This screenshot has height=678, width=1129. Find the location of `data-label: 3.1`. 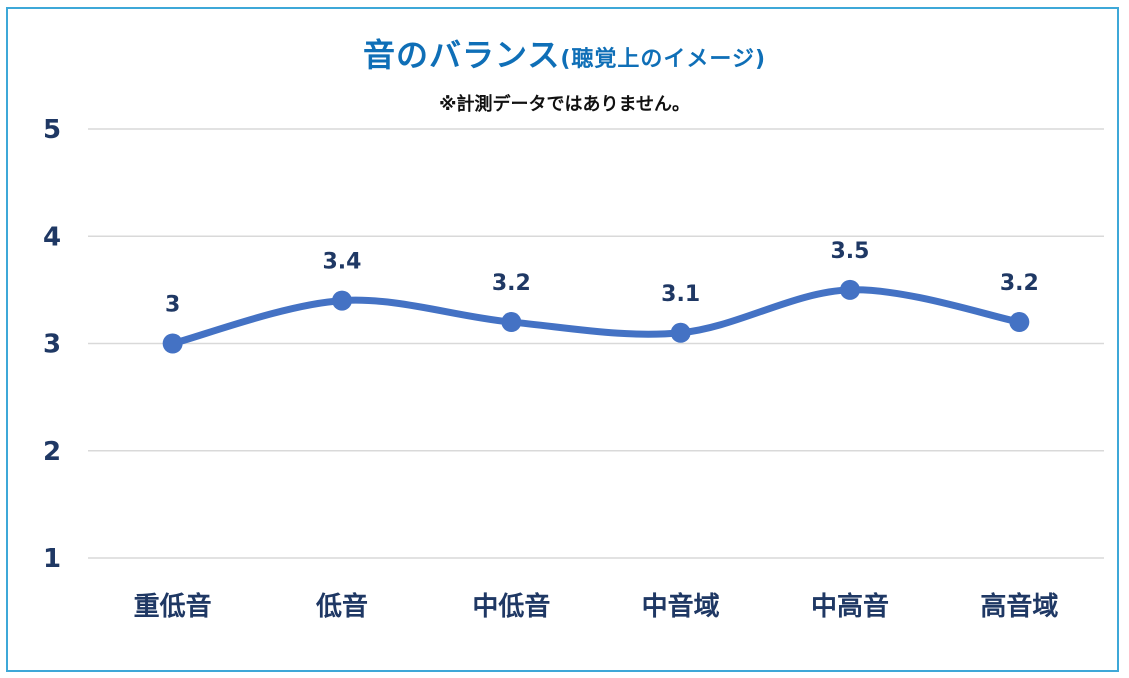

data-label: 3.1 is located at coordinates (680, 294).